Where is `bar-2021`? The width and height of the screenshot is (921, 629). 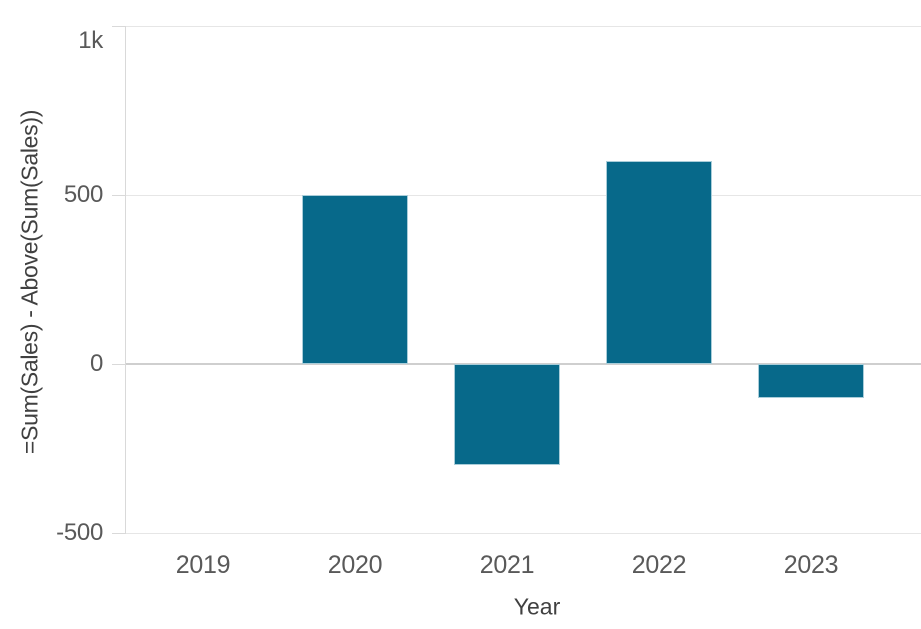
bar-2021 is located at coordinates (507, 415).